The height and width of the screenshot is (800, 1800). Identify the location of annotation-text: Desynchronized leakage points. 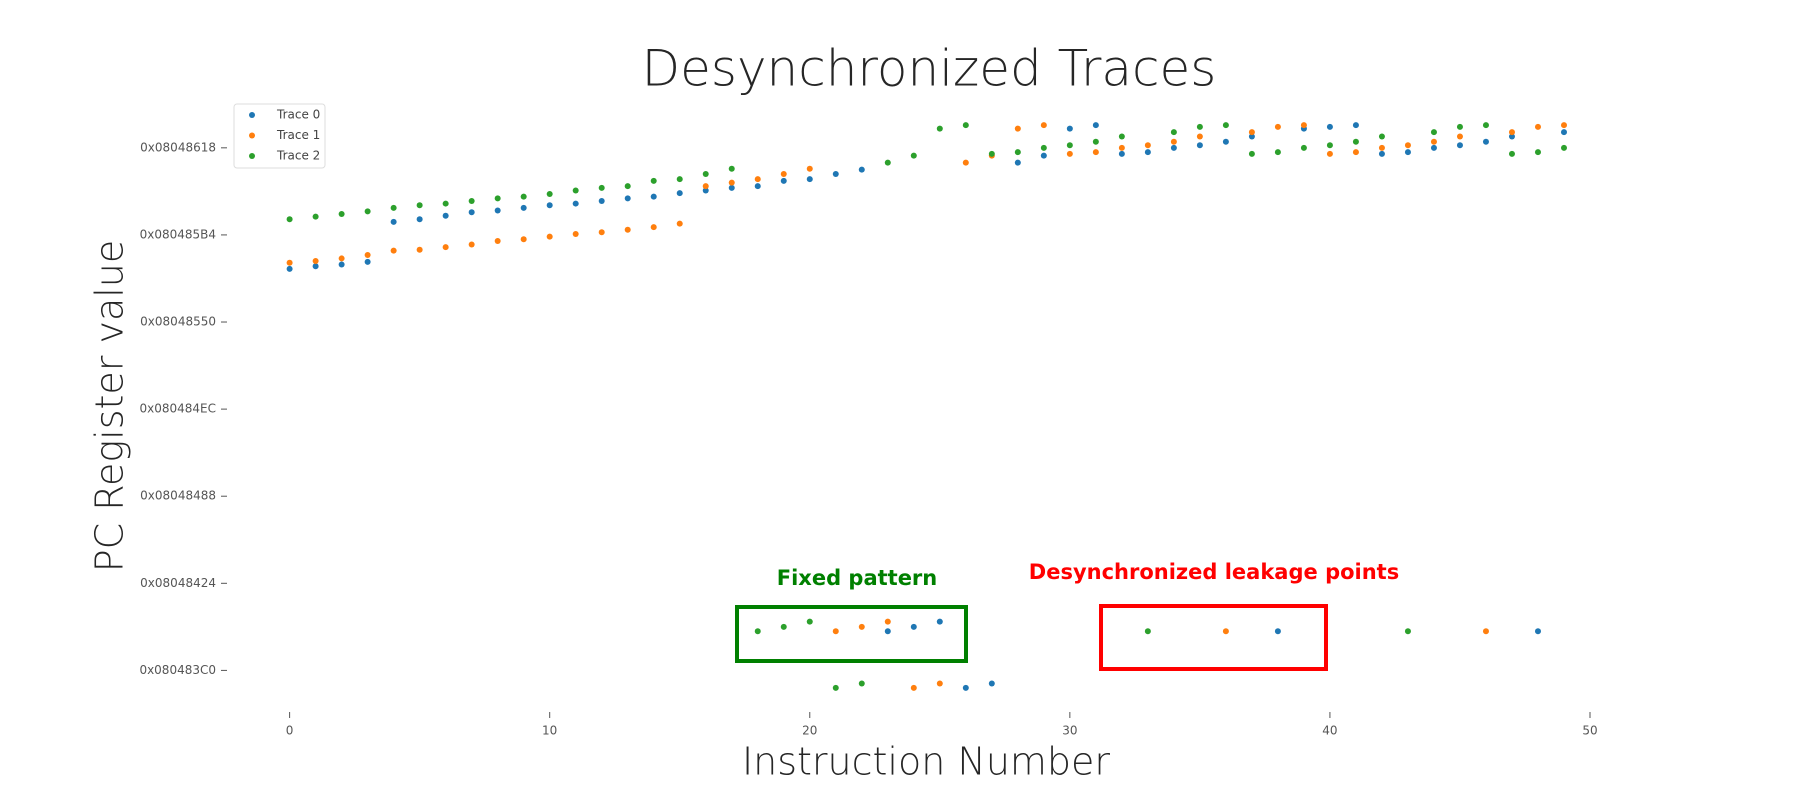
(1214, 572).